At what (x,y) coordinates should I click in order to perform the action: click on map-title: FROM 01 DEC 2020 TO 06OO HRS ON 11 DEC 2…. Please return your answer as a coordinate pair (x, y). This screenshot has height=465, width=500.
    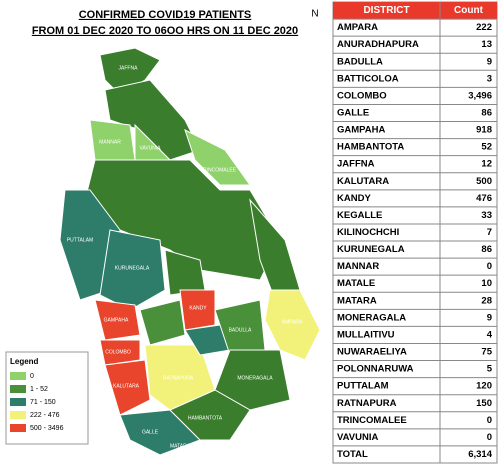
    Looking at the image, I should click on (165, 31).